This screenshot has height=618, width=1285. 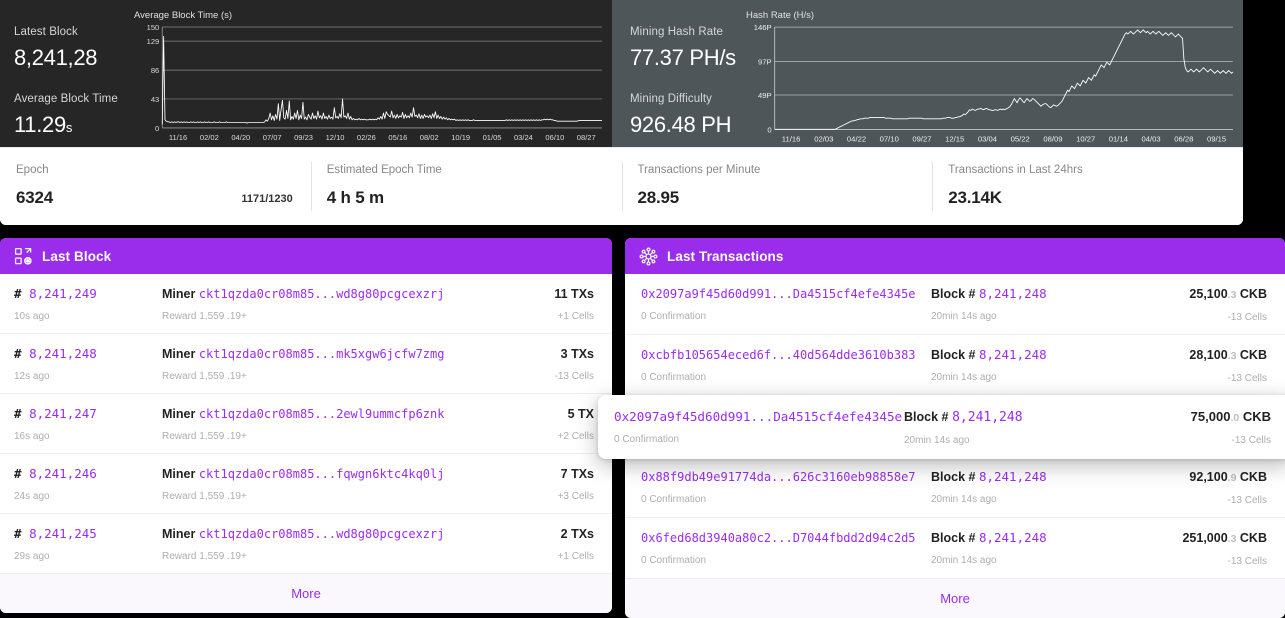 What do you see at coordinates (1253, 355) in the screenshot?
I see `amount-currency: CKB` at bounding box center [1253, 355].